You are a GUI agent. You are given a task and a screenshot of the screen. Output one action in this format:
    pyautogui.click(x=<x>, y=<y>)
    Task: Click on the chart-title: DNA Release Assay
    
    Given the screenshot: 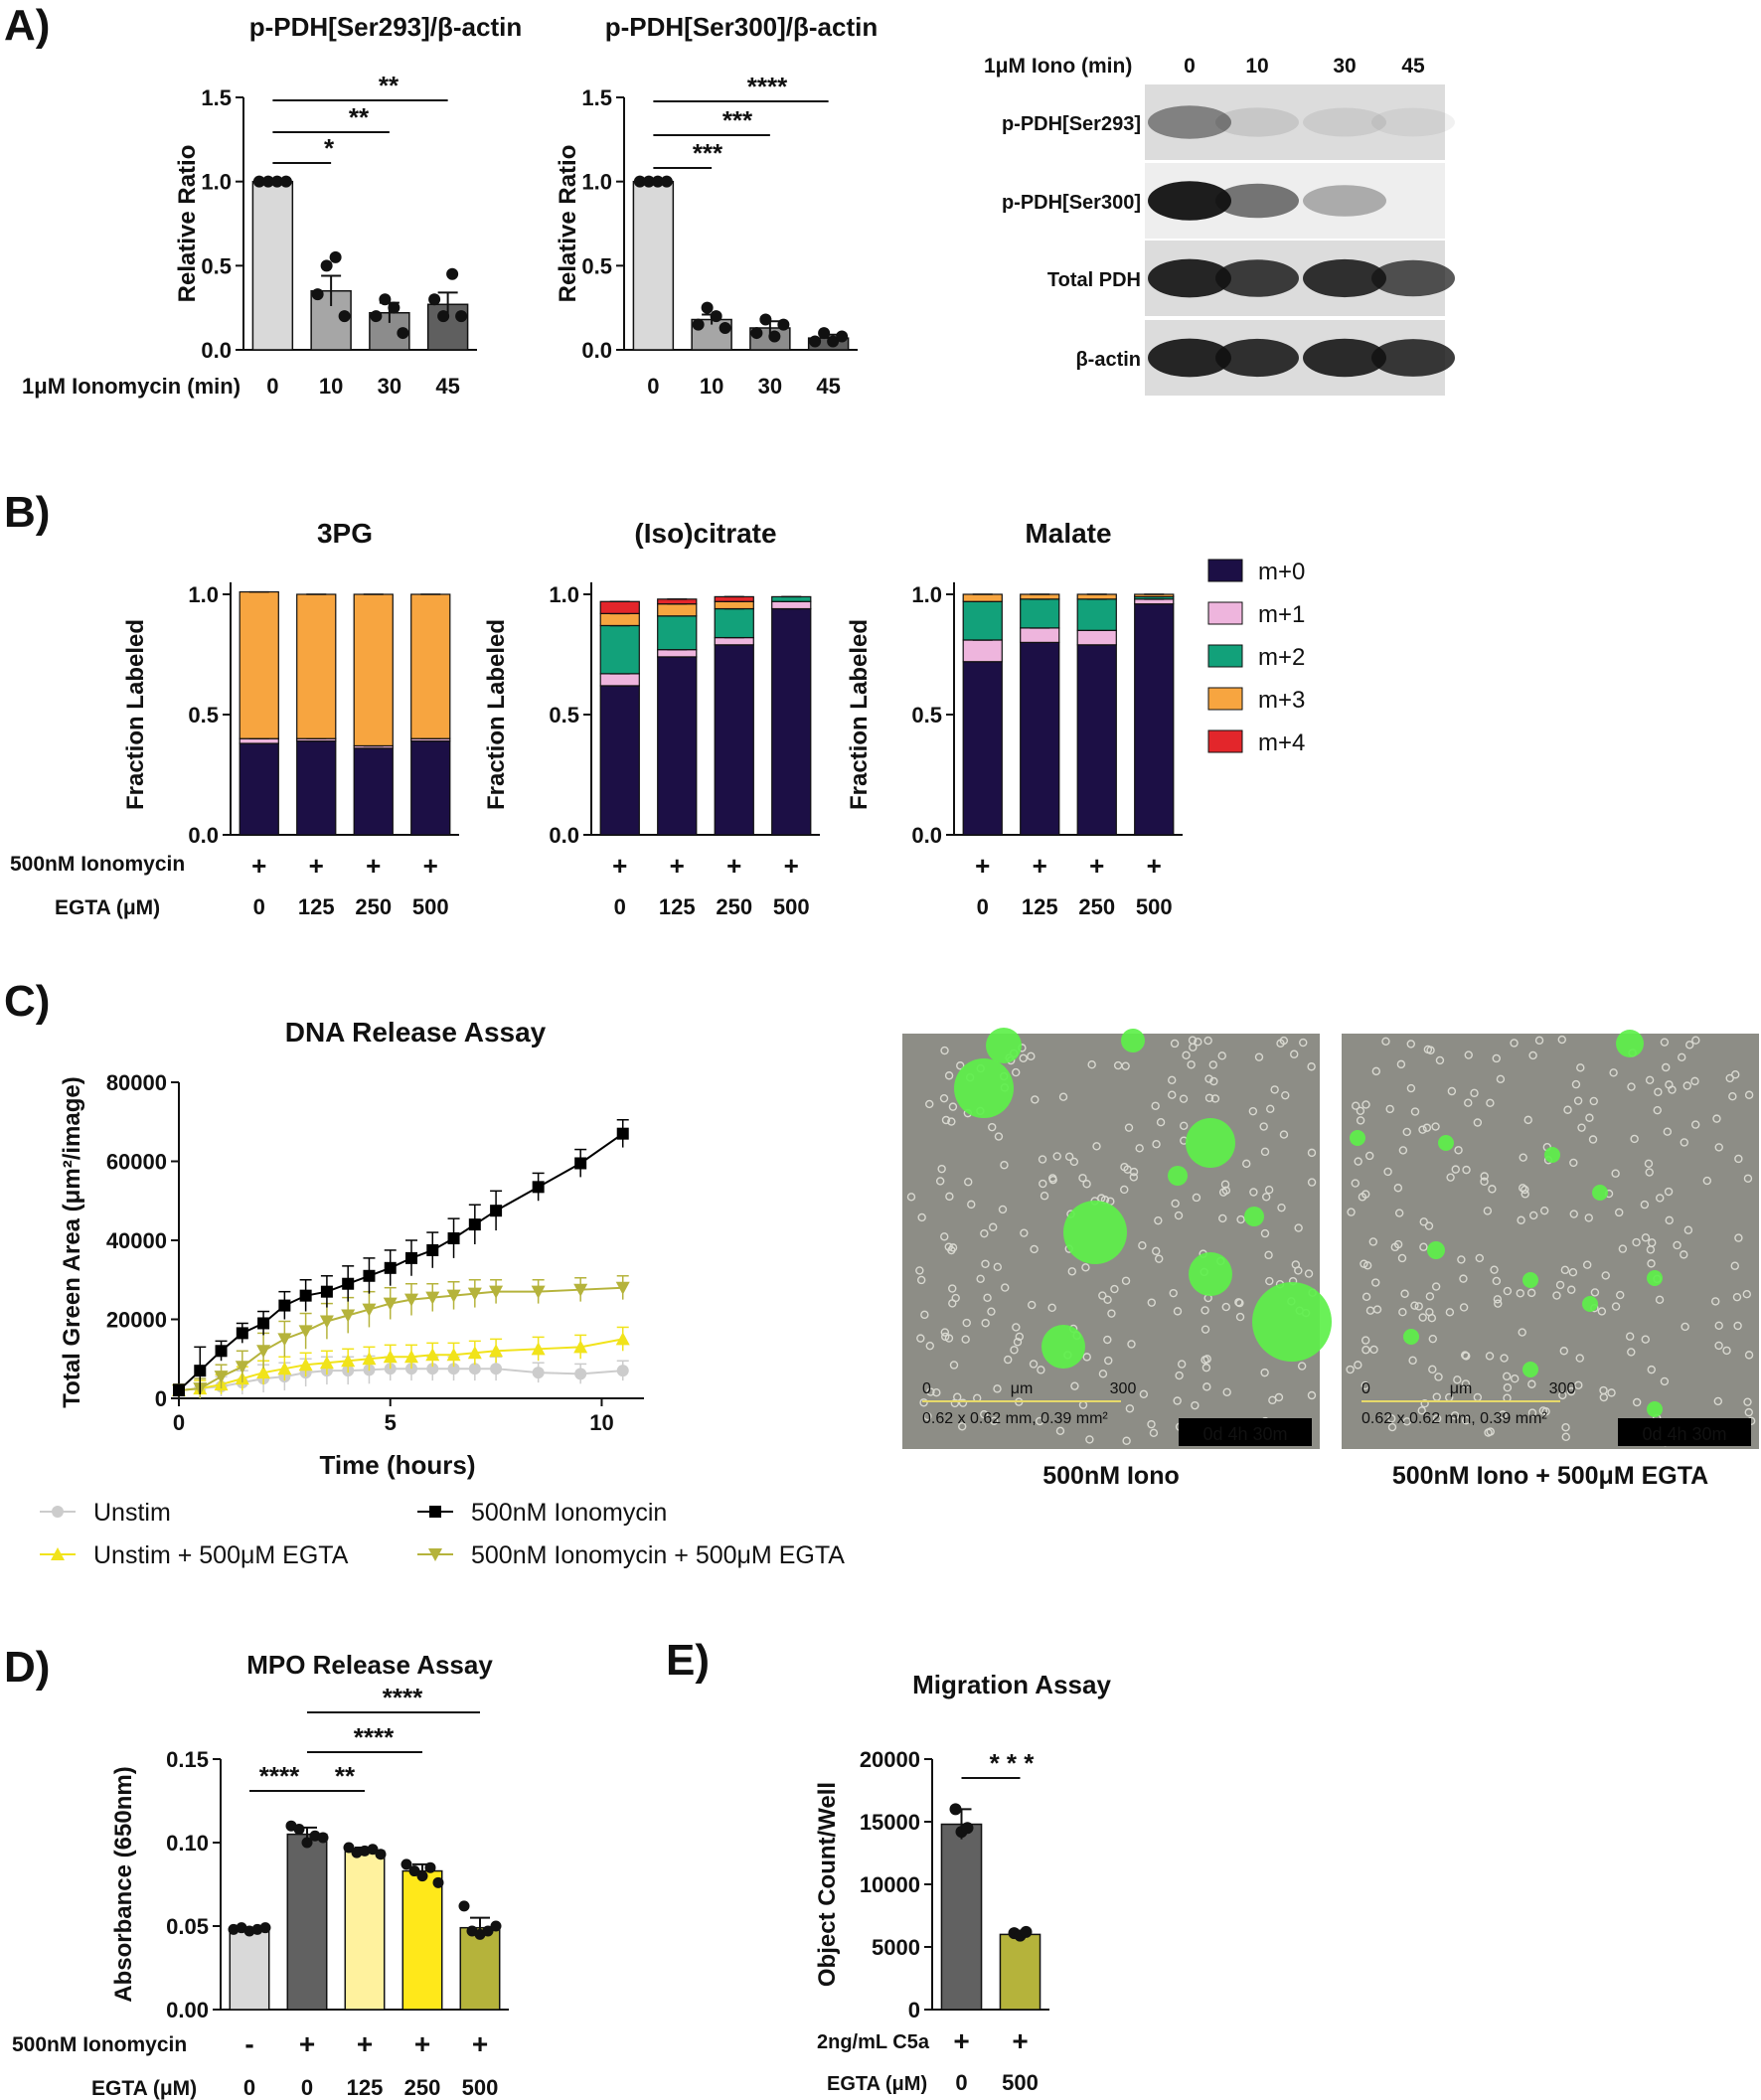 What is the action you would take?
    pyautogui.click(x=416, y=1032)
    